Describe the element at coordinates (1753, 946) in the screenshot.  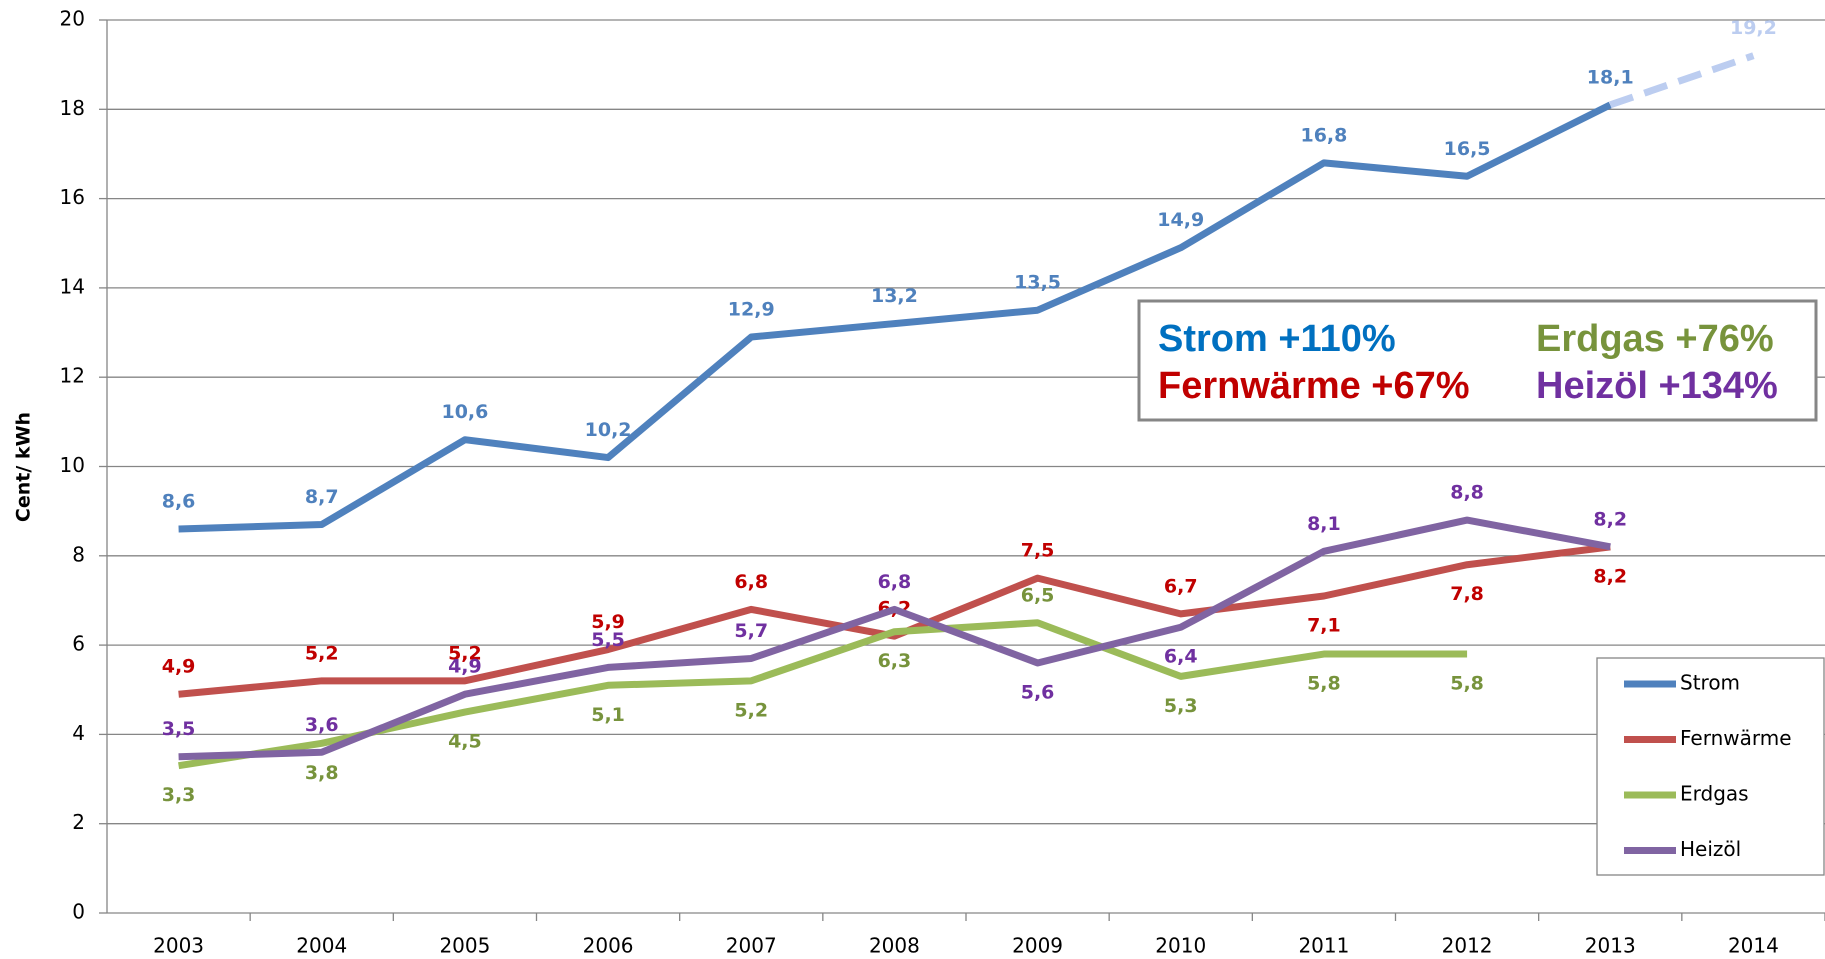
I see `x-tick-label: 2014` at that location.